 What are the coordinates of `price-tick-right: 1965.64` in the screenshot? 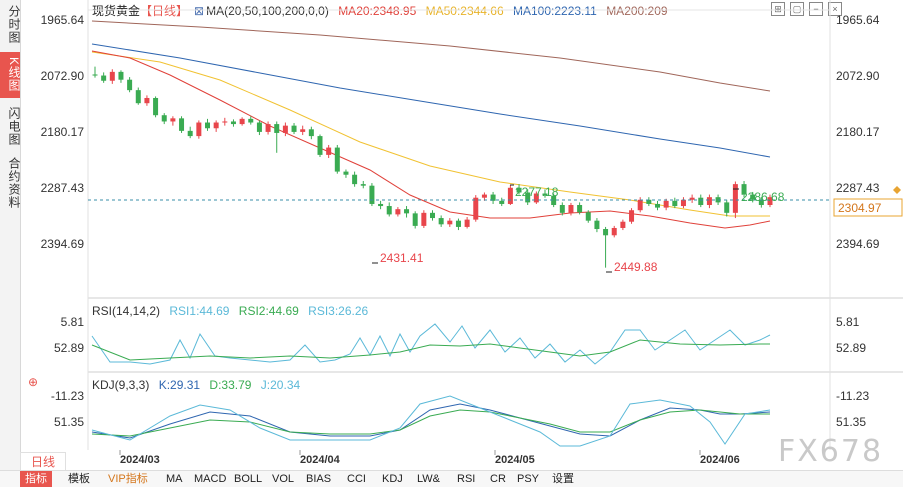 It's located at (858, 20).